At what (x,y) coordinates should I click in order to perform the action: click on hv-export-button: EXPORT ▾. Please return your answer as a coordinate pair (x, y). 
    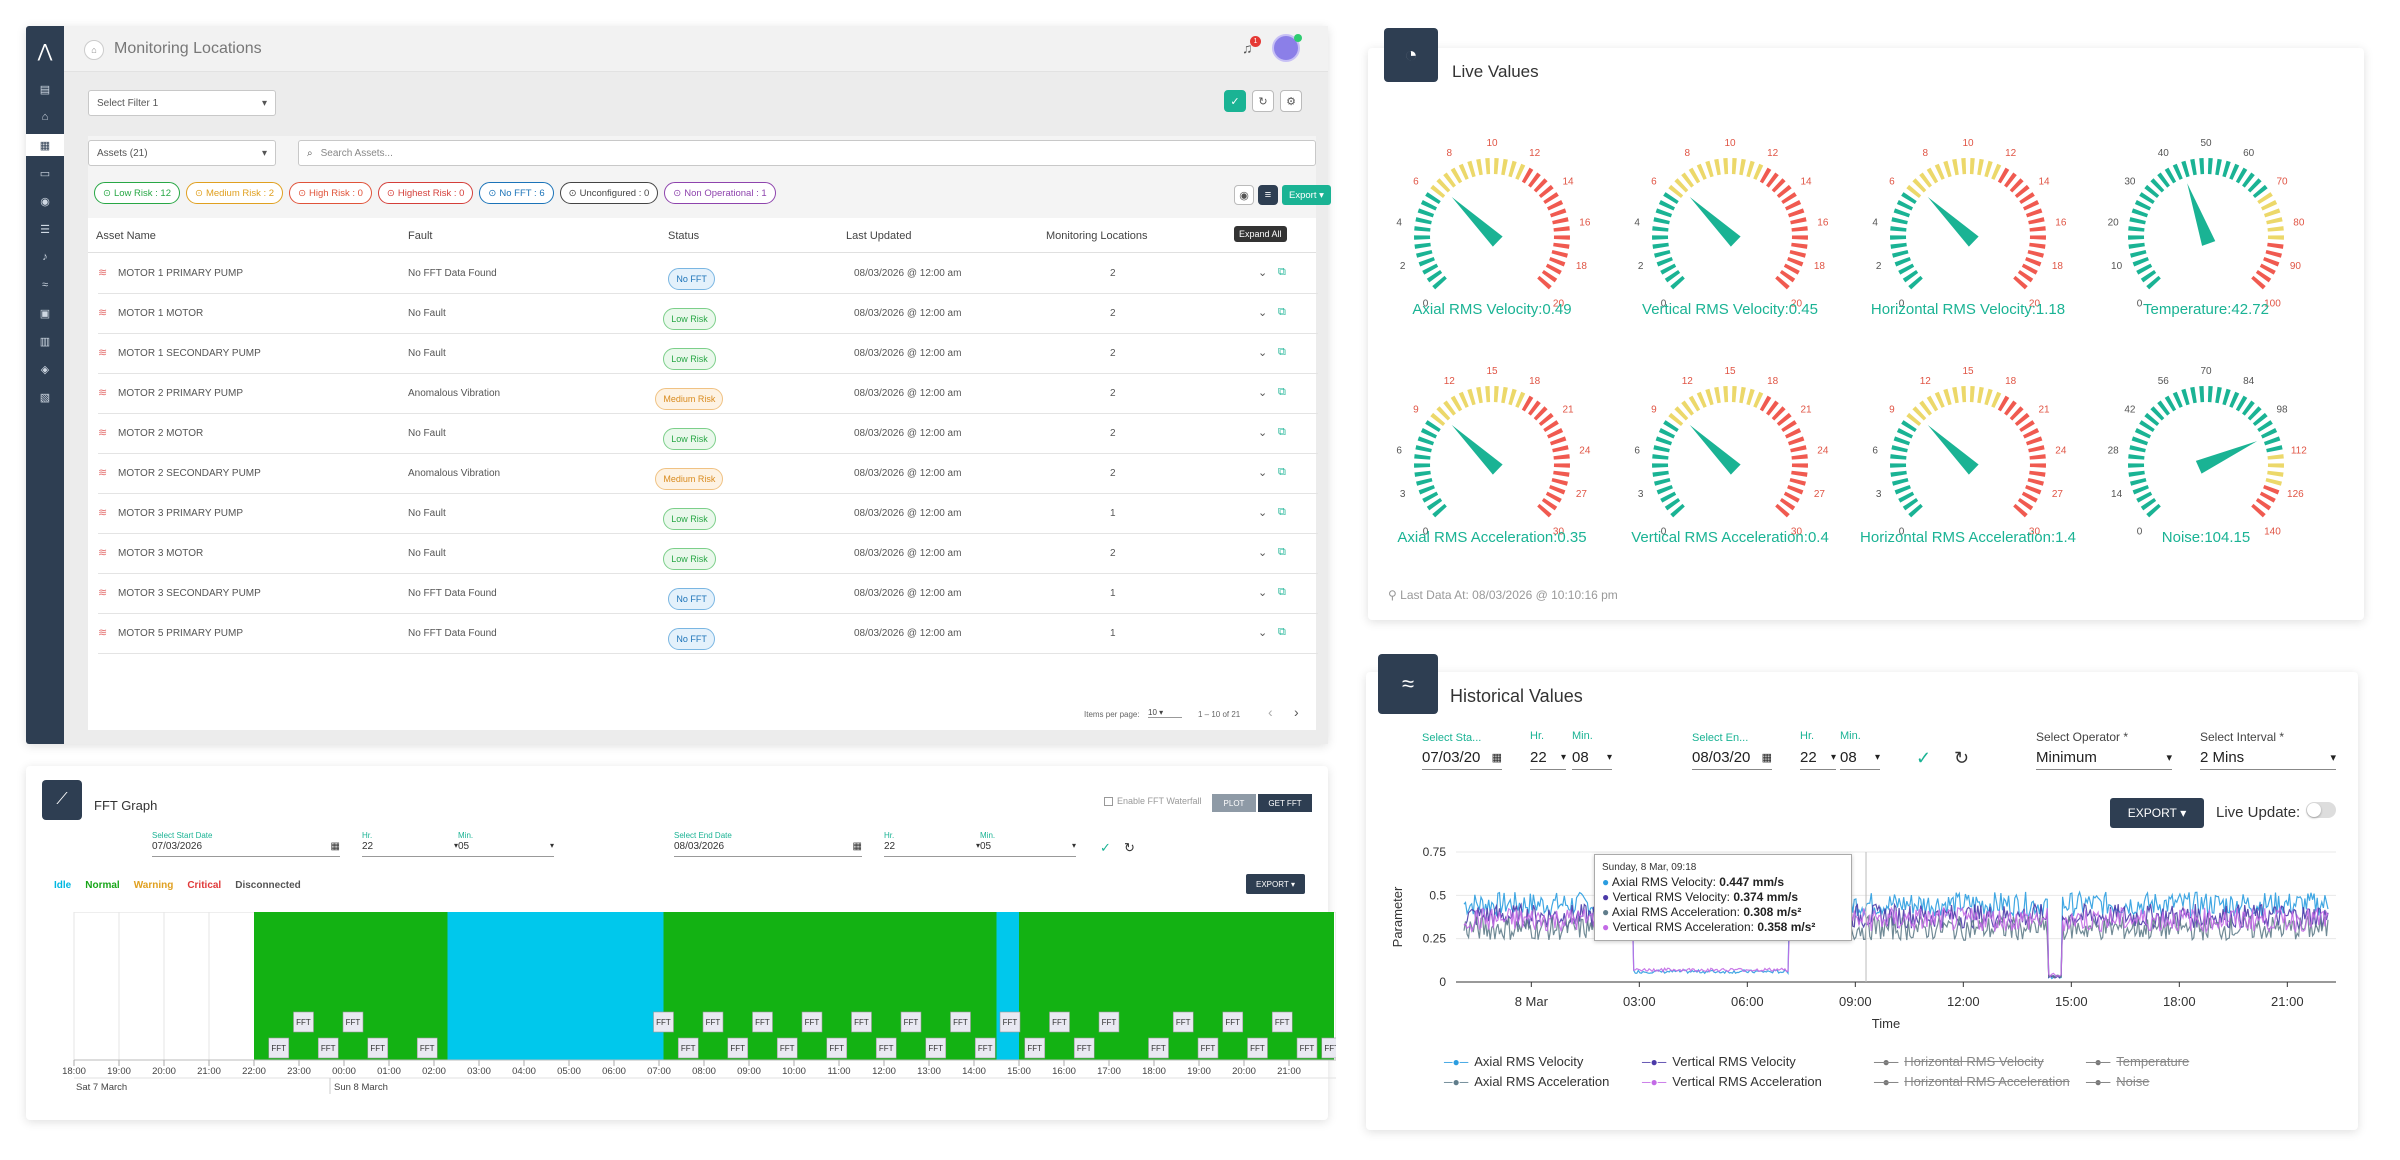
    Looking at the image, I should click on (2157, 813).